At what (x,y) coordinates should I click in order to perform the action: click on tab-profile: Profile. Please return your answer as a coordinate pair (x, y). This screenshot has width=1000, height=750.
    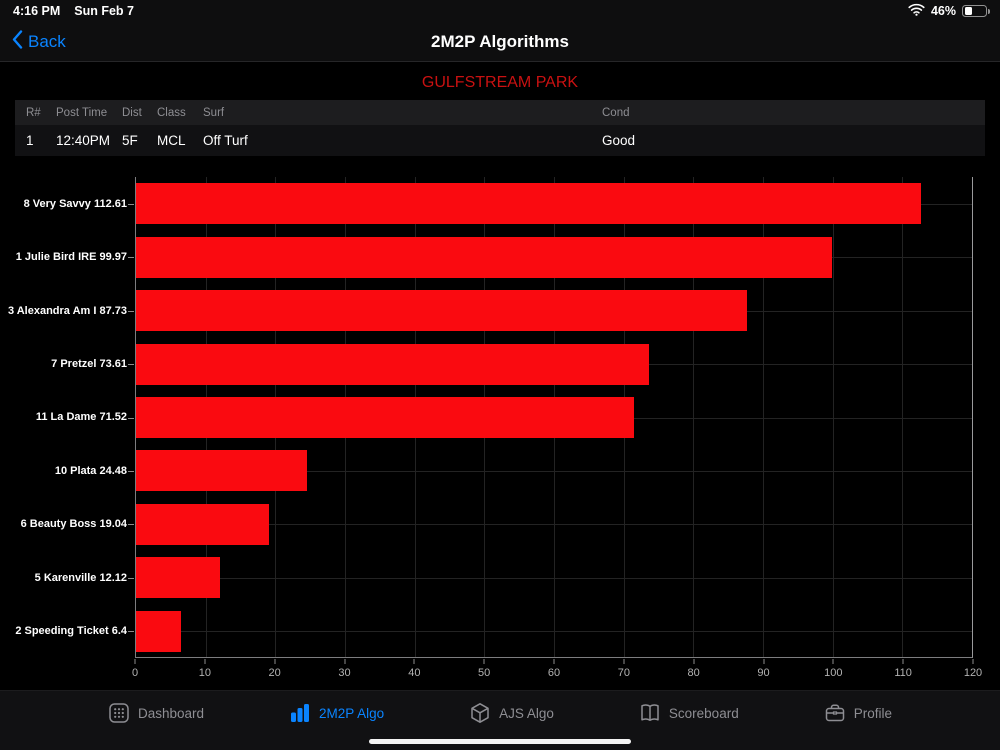
    Looking at the image, I should click on (858, 713).